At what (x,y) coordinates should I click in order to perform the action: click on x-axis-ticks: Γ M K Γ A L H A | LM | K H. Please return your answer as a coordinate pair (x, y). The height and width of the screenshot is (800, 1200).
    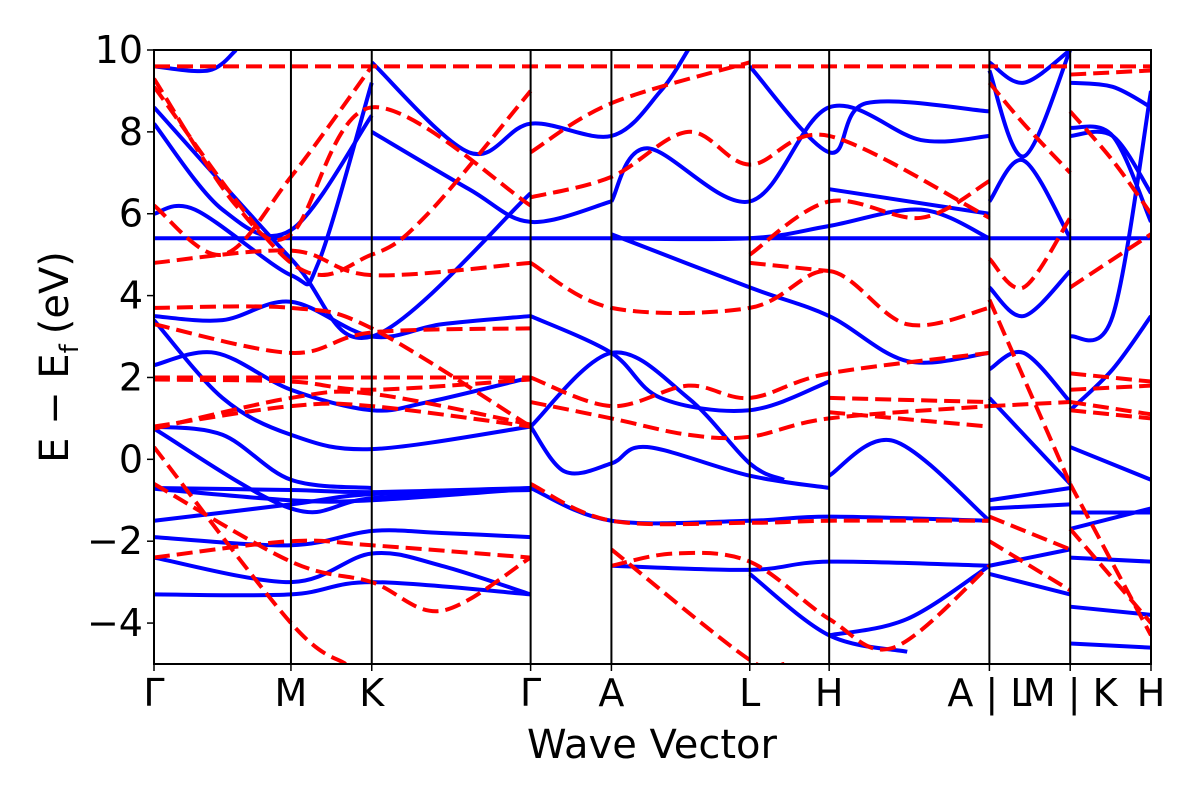
    Looking at the image, I should click on (654, 690).